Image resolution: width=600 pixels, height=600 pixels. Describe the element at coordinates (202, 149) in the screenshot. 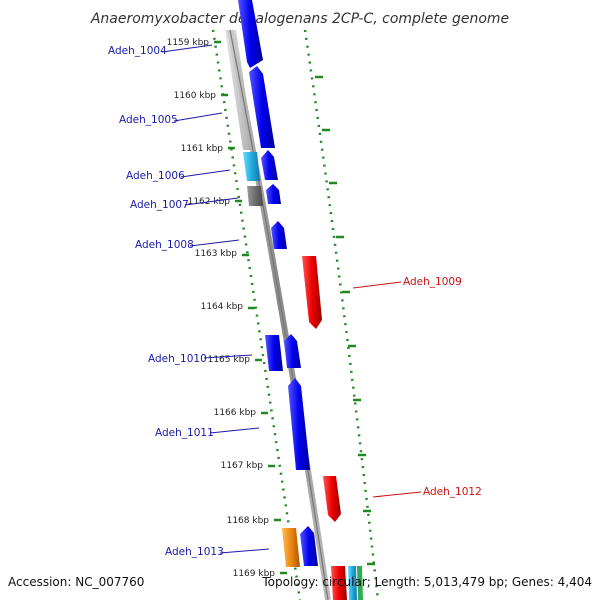

I see `tick-label: 1161 kbp` at that location.